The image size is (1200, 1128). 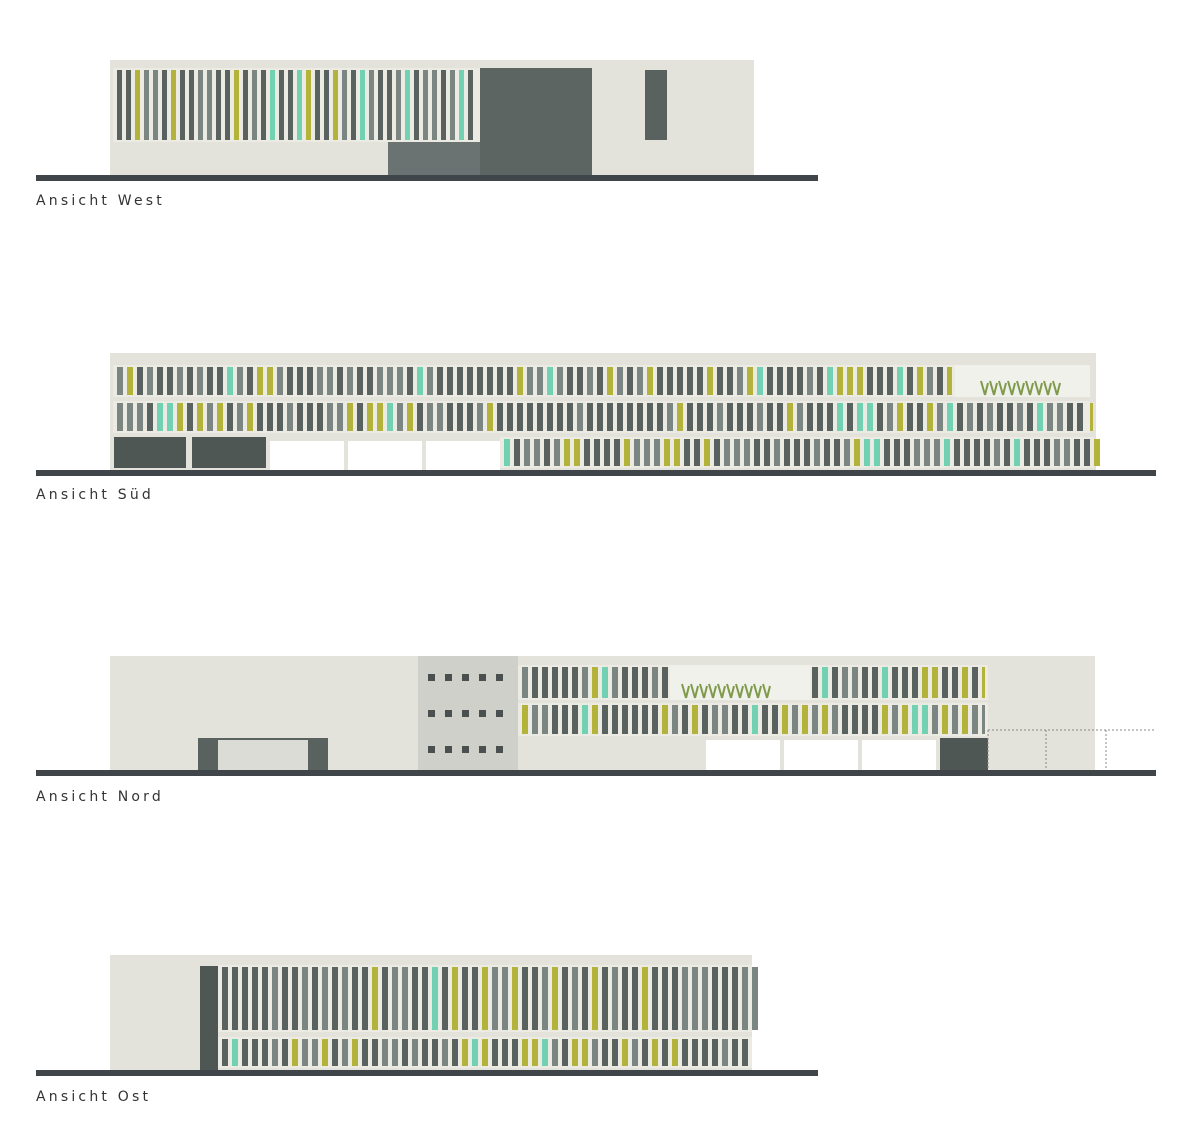 I want to click on vent, so click(x=499, y=749).